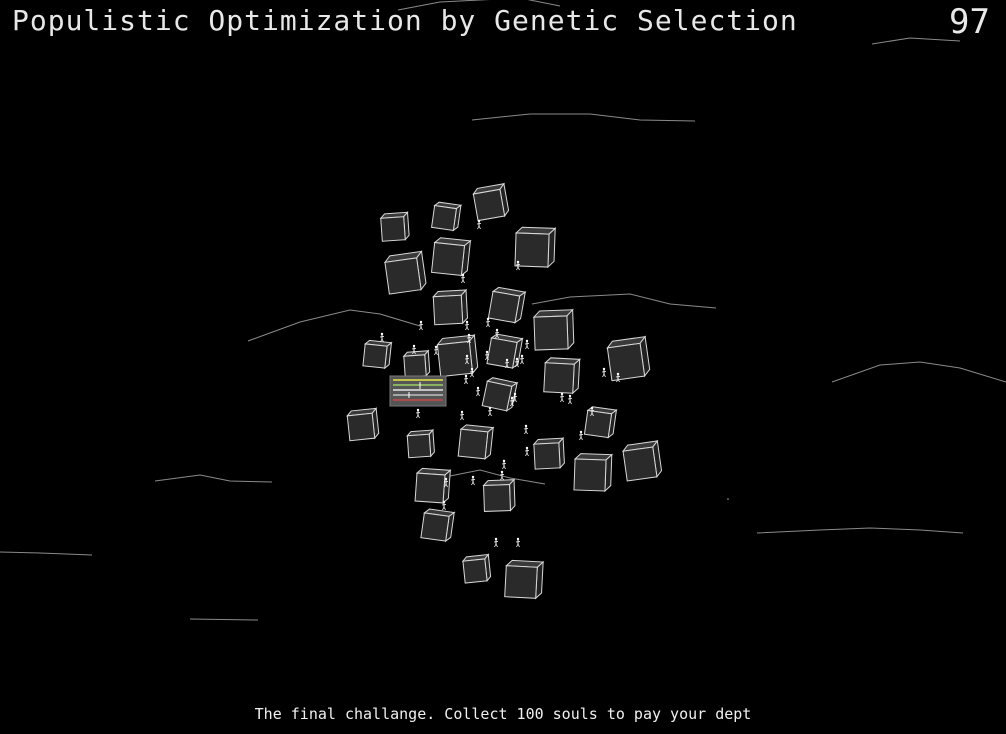  I want to click on soul-swarm, so click(500, 383).